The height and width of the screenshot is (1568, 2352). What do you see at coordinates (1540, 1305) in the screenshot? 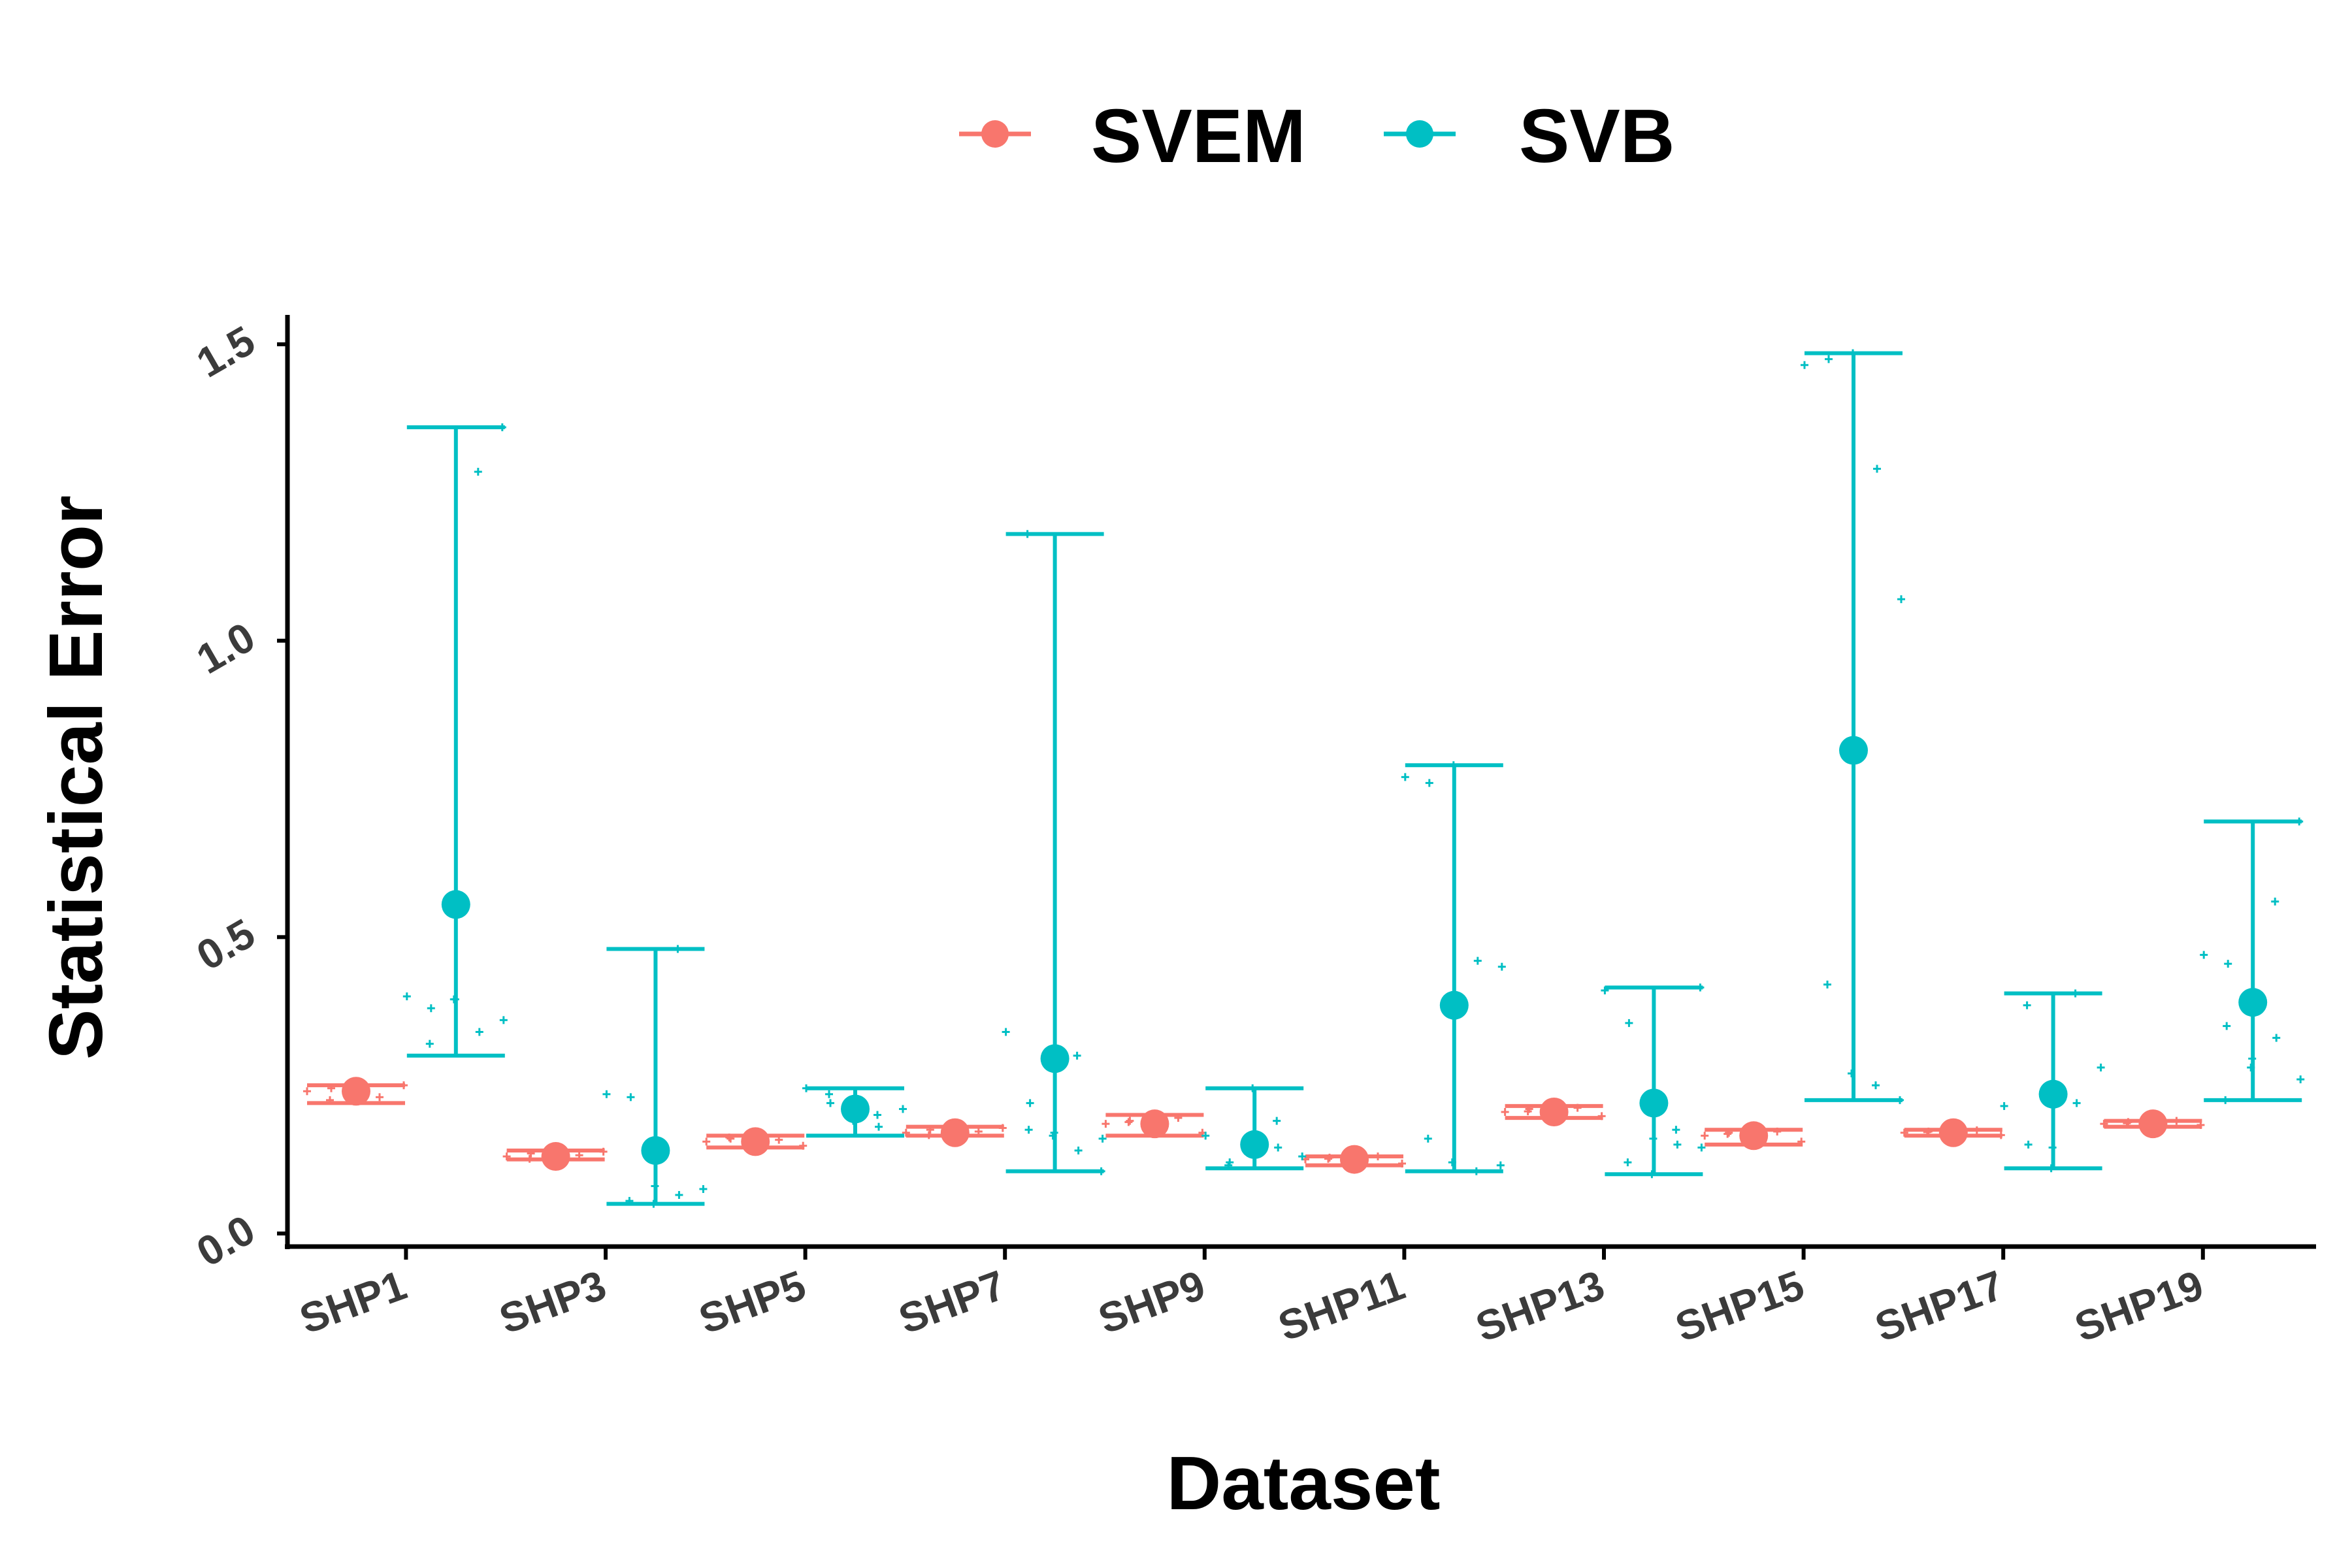
I see `x-tick-label: SHP13` at bounding box center [1540, 1305].